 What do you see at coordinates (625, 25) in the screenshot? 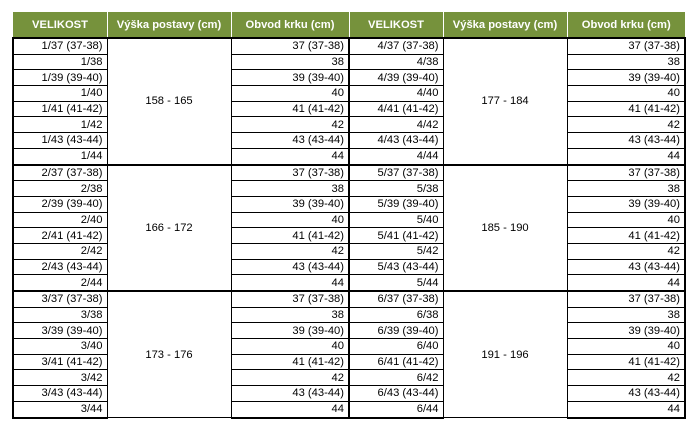
I see `header-neck-right: Obvod krku (cm)` at bounding box center [625, 25].